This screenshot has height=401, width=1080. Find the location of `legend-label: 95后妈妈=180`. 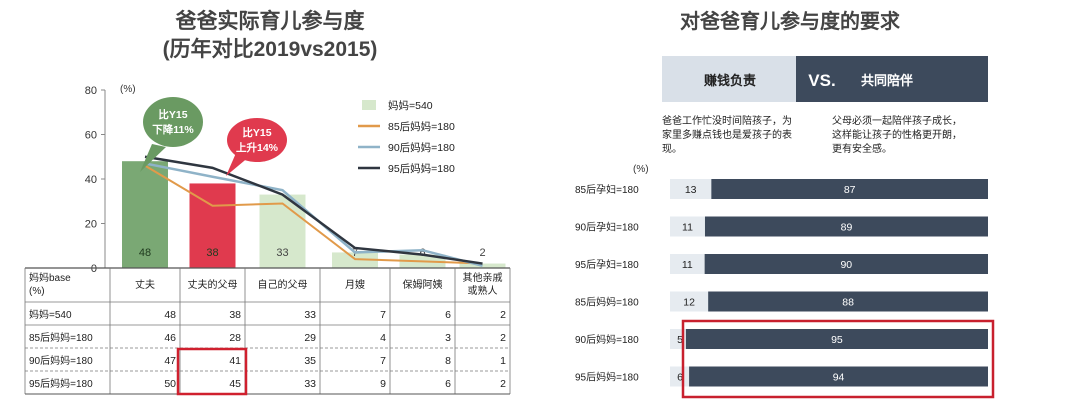

legend-label: 95后妈妈=180 is located at coordinates (421, 168).